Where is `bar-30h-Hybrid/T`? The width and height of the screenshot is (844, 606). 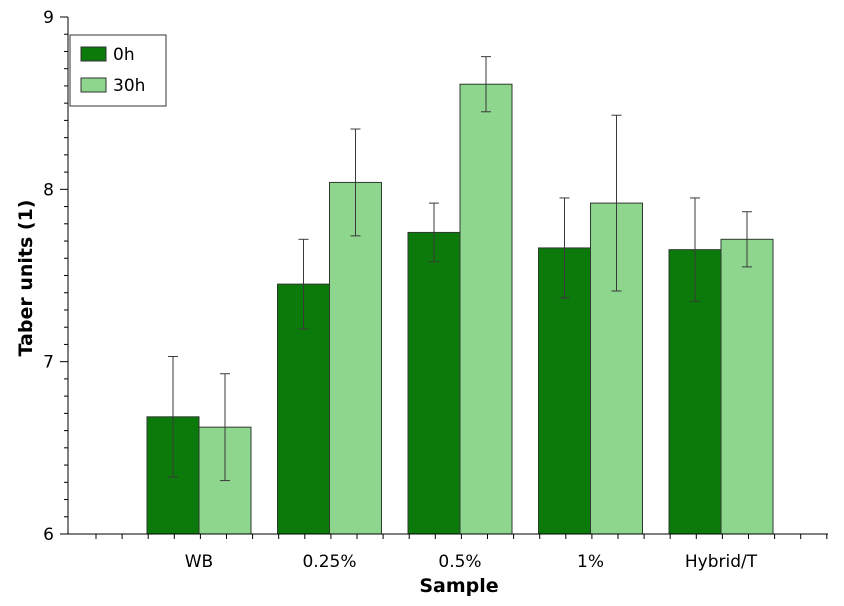
bar-30h-Hybrid/T is located at coordinates (747, 386).